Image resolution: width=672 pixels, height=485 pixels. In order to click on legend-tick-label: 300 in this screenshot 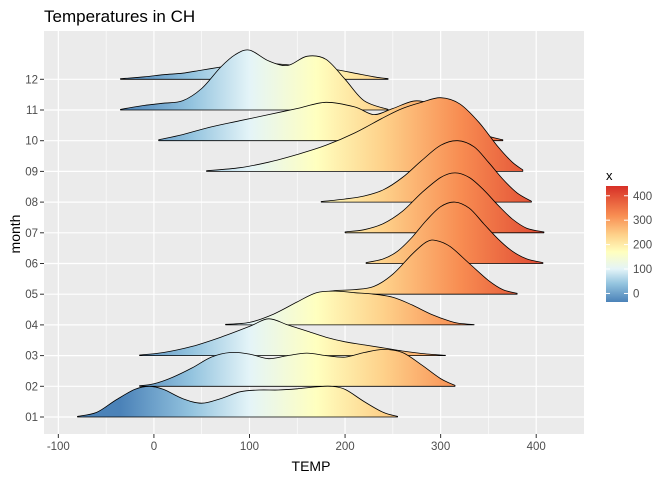, I will do `click(642, 221)`.